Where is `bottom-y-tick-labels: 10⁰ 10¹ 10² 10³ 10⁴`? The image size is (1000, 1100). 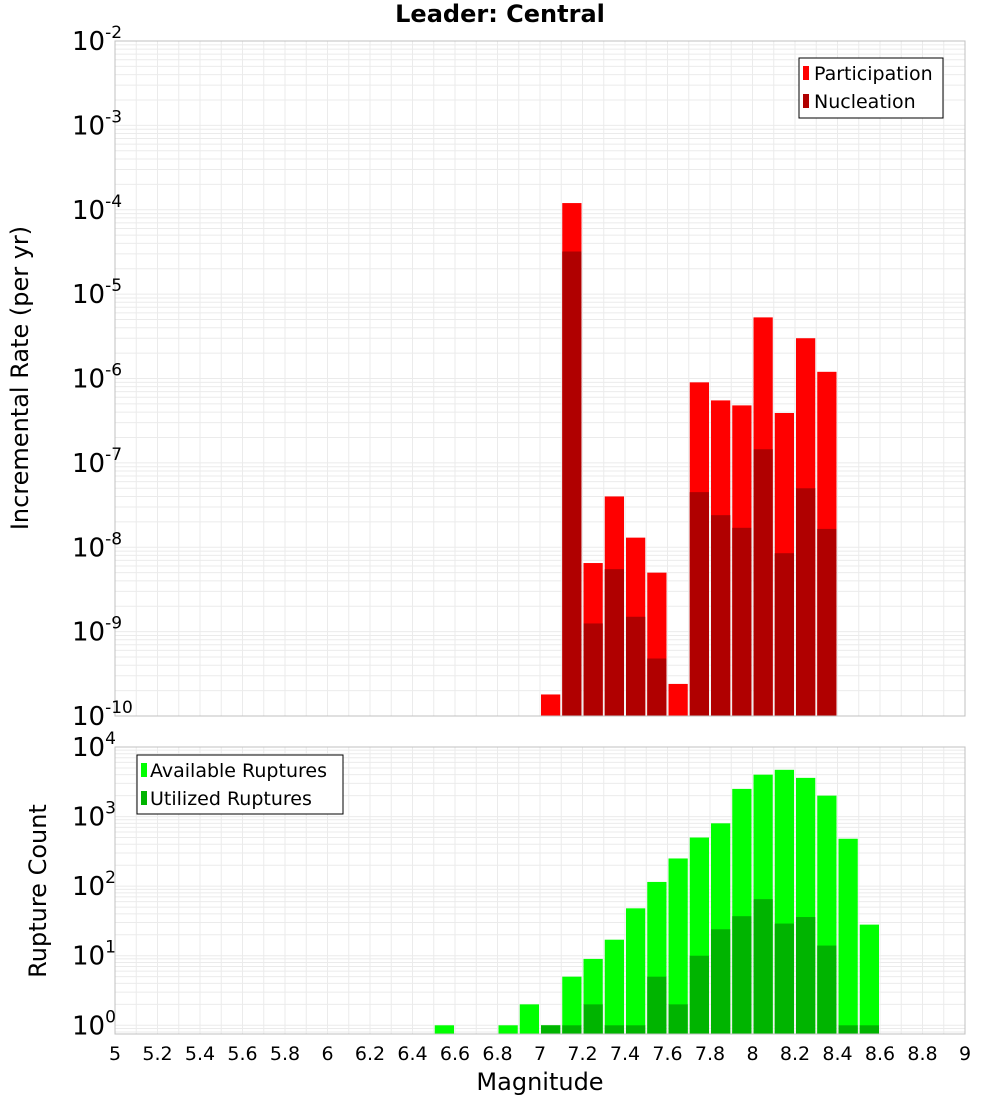 bottom-y-tick-labels: 10⁰ 10¹ 10² 10³ 10⁴ is located at coordinates (94, 885).